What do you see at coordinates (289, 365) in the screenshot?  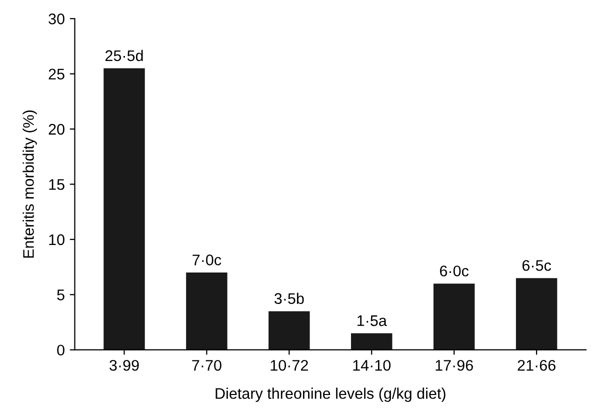 I see `x-tick-label: 10·72` at bounding box center [289, 365].